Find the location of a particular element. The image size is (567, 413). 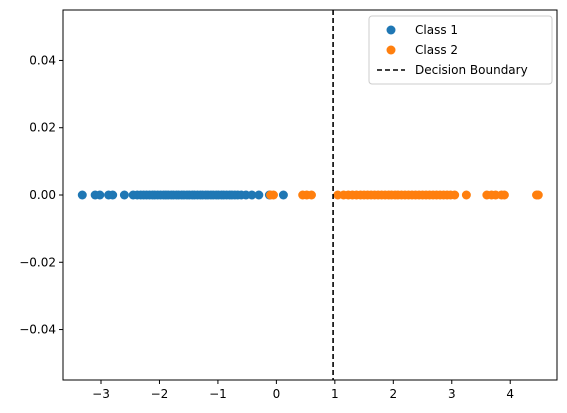

legend-box is located at coordinates (460, 50).